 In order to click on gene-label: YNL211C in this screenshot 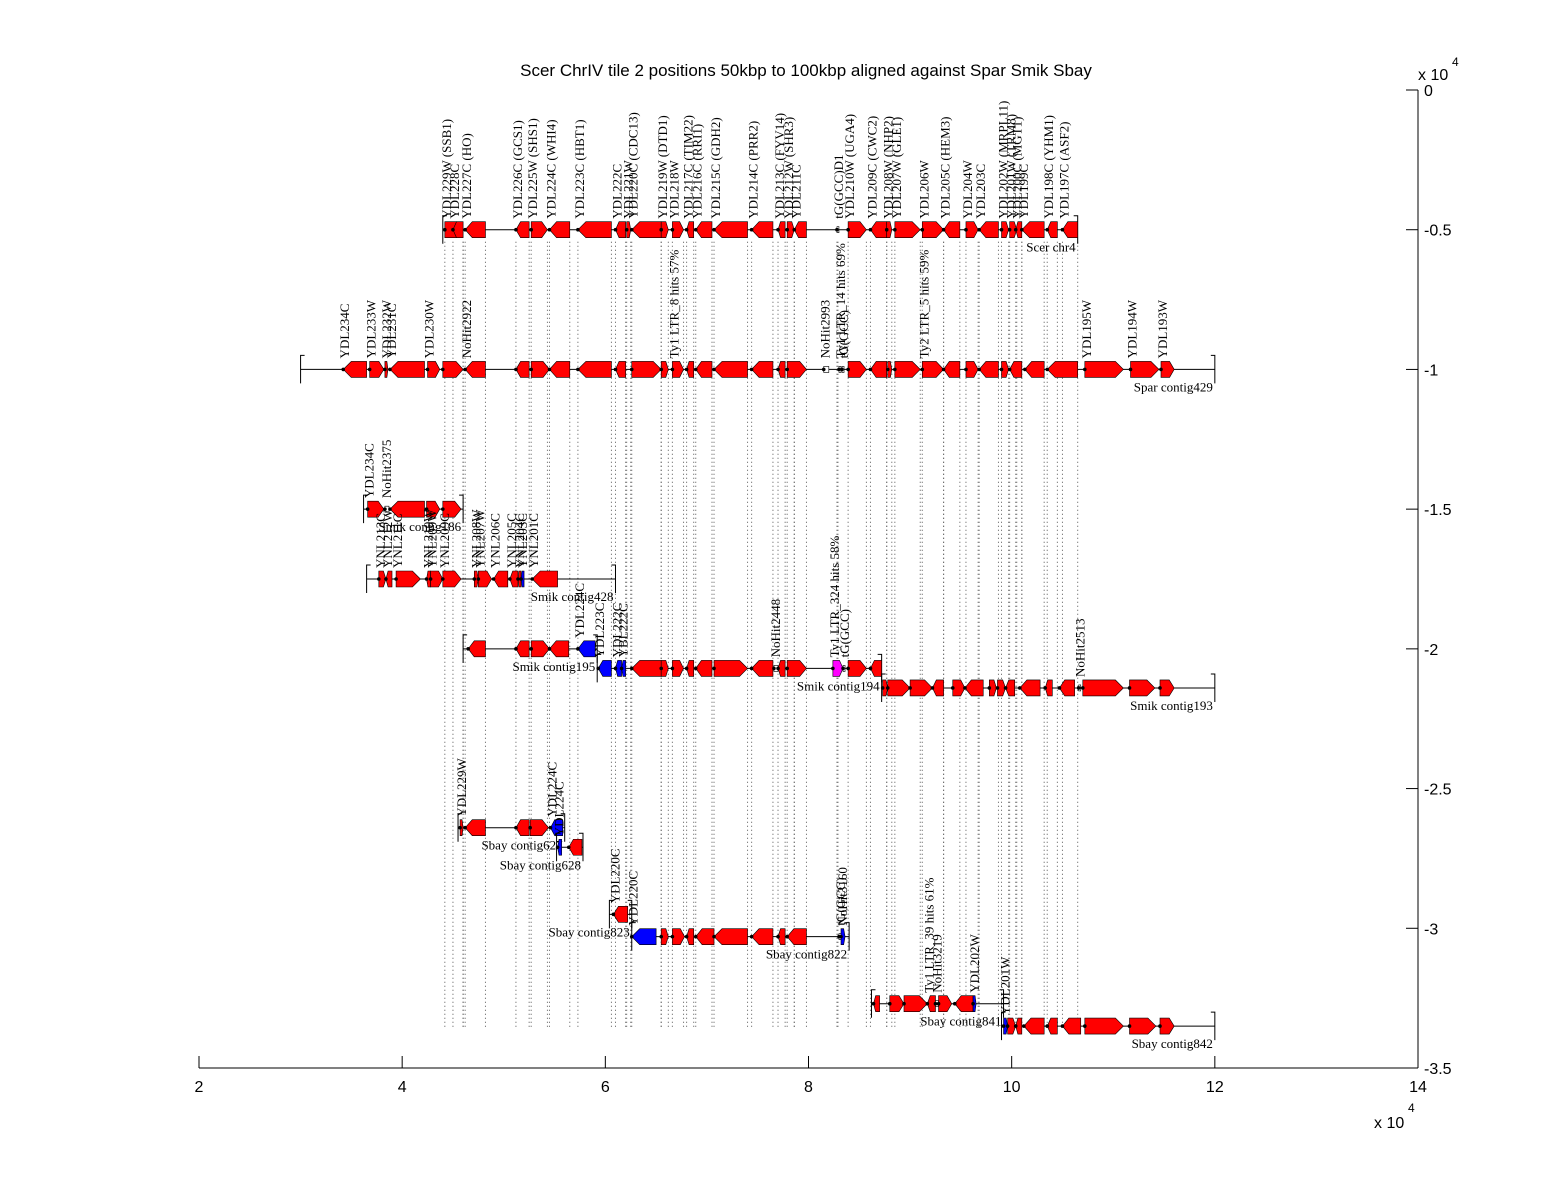, I will do `click(397, 541)`.